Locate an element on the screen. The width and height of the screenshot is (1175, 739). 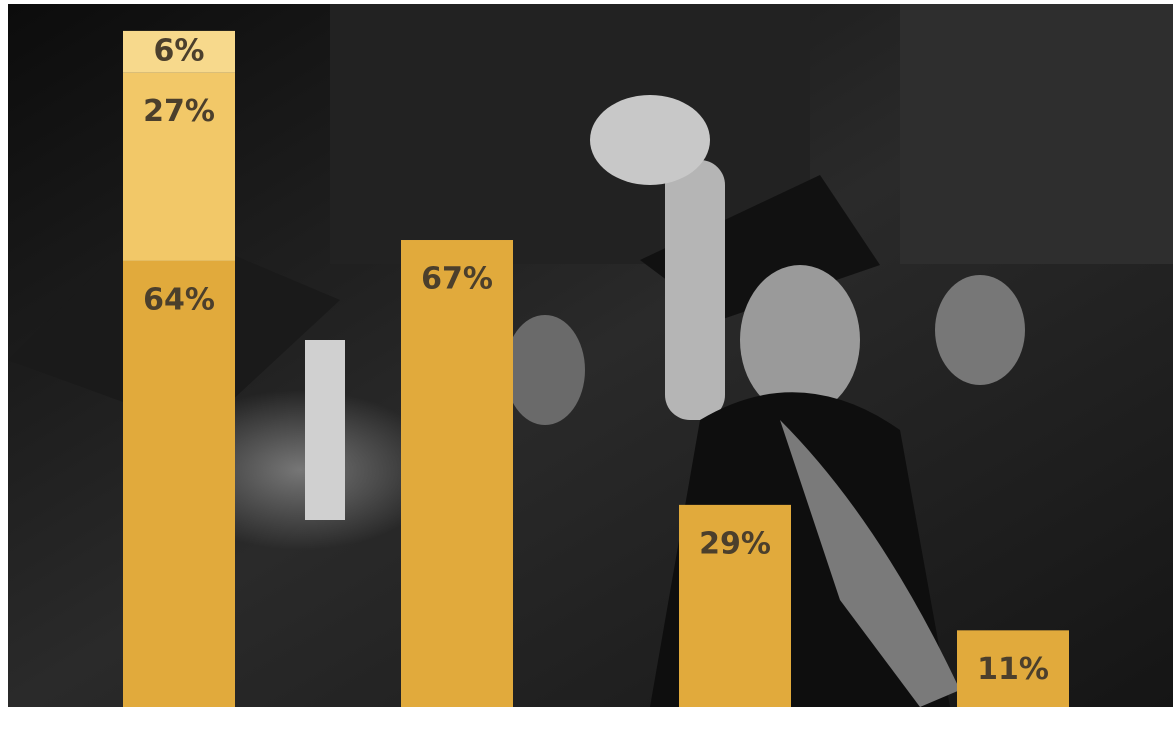
data-label: 64% is located at coordinates (179, 299).